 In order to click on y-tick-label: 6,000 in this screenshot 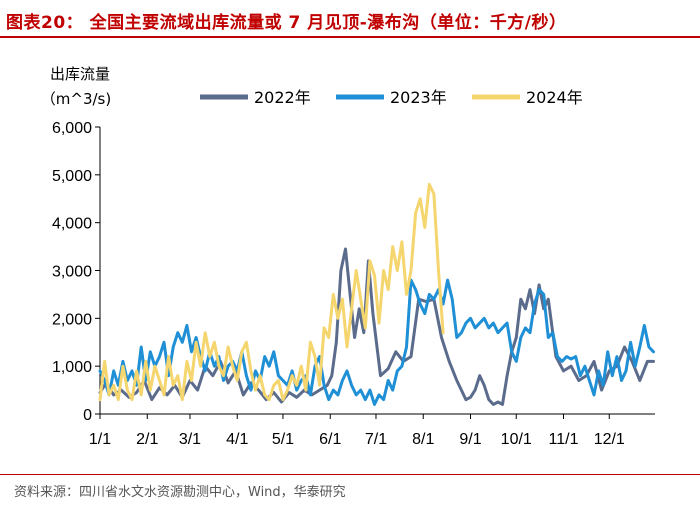, I will do `click(72, 128)`.